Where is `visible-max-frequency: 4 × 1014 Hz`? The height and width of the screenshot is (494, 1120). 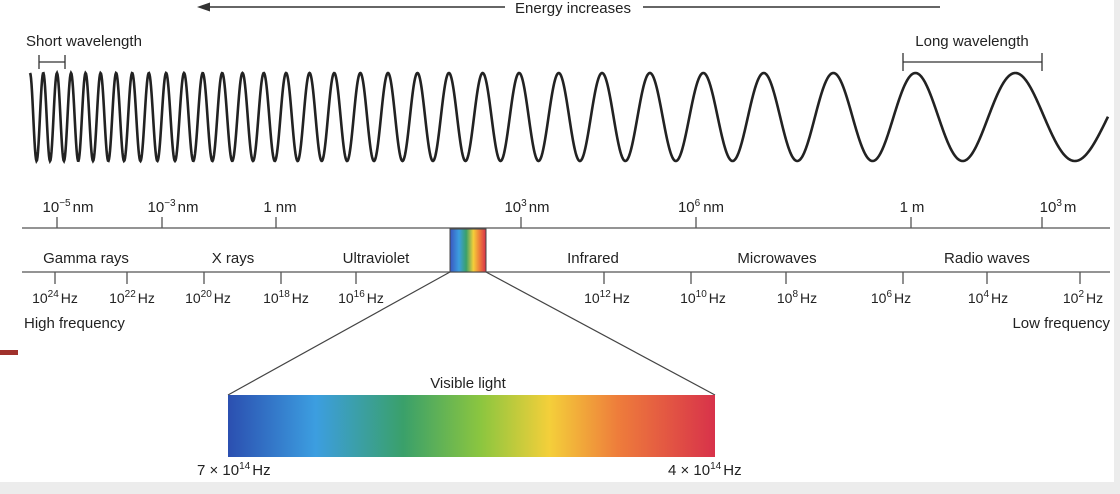 visible-max-frequency: 4 × 1014 Hz is located at coordinates (705, 470).